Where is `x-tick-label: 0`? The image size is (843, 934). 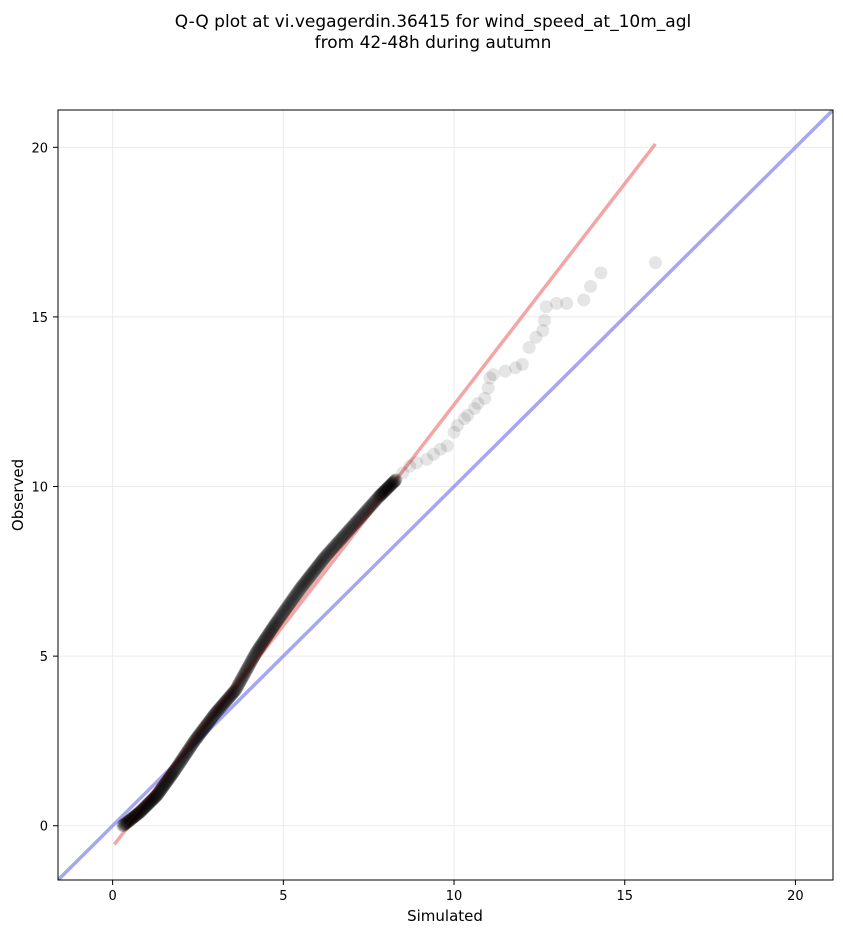
x-tick-label: 0 is located at coordinates (112, 896).